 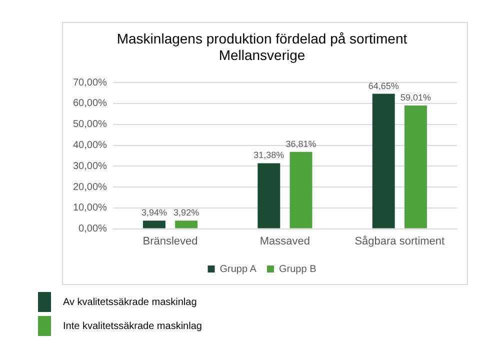 What do you see at coordinates (90, 208) in the screenshot?
I see `y-tick-label: 10,00%` at bounding box center [90, 208].